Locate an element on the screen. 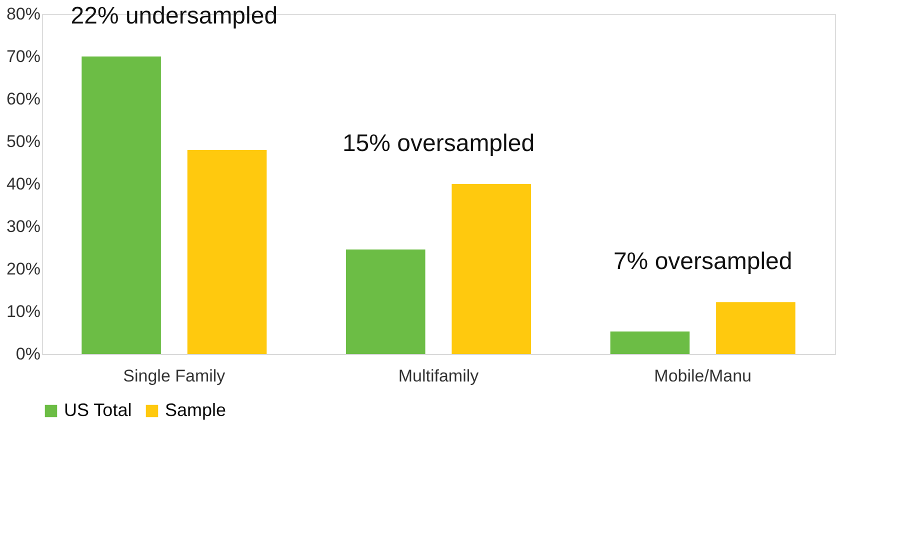 The height and width of the screenshot is (540, 913). y-tick-label: 30% is located at coordinates (23, 226).